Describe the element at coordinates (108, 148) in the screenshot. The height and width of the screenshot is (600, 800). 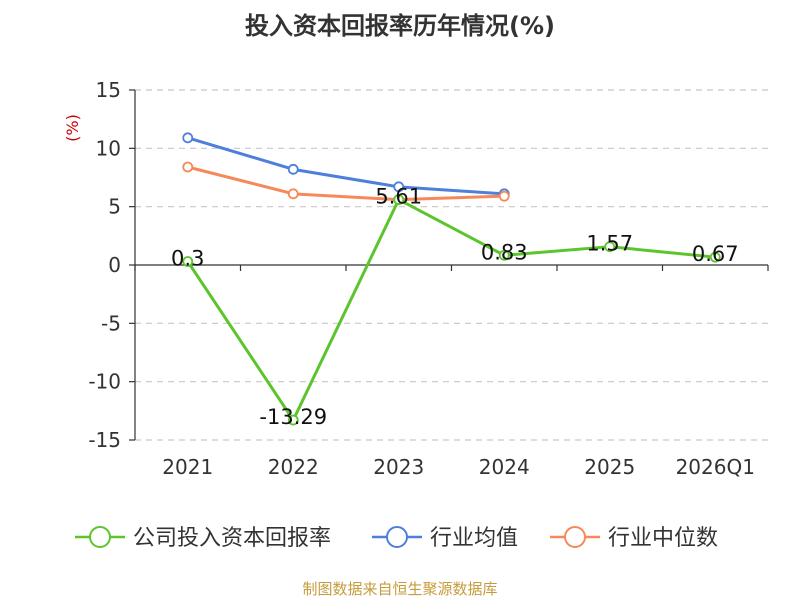
I see `y-tick-label: 10` at that location.